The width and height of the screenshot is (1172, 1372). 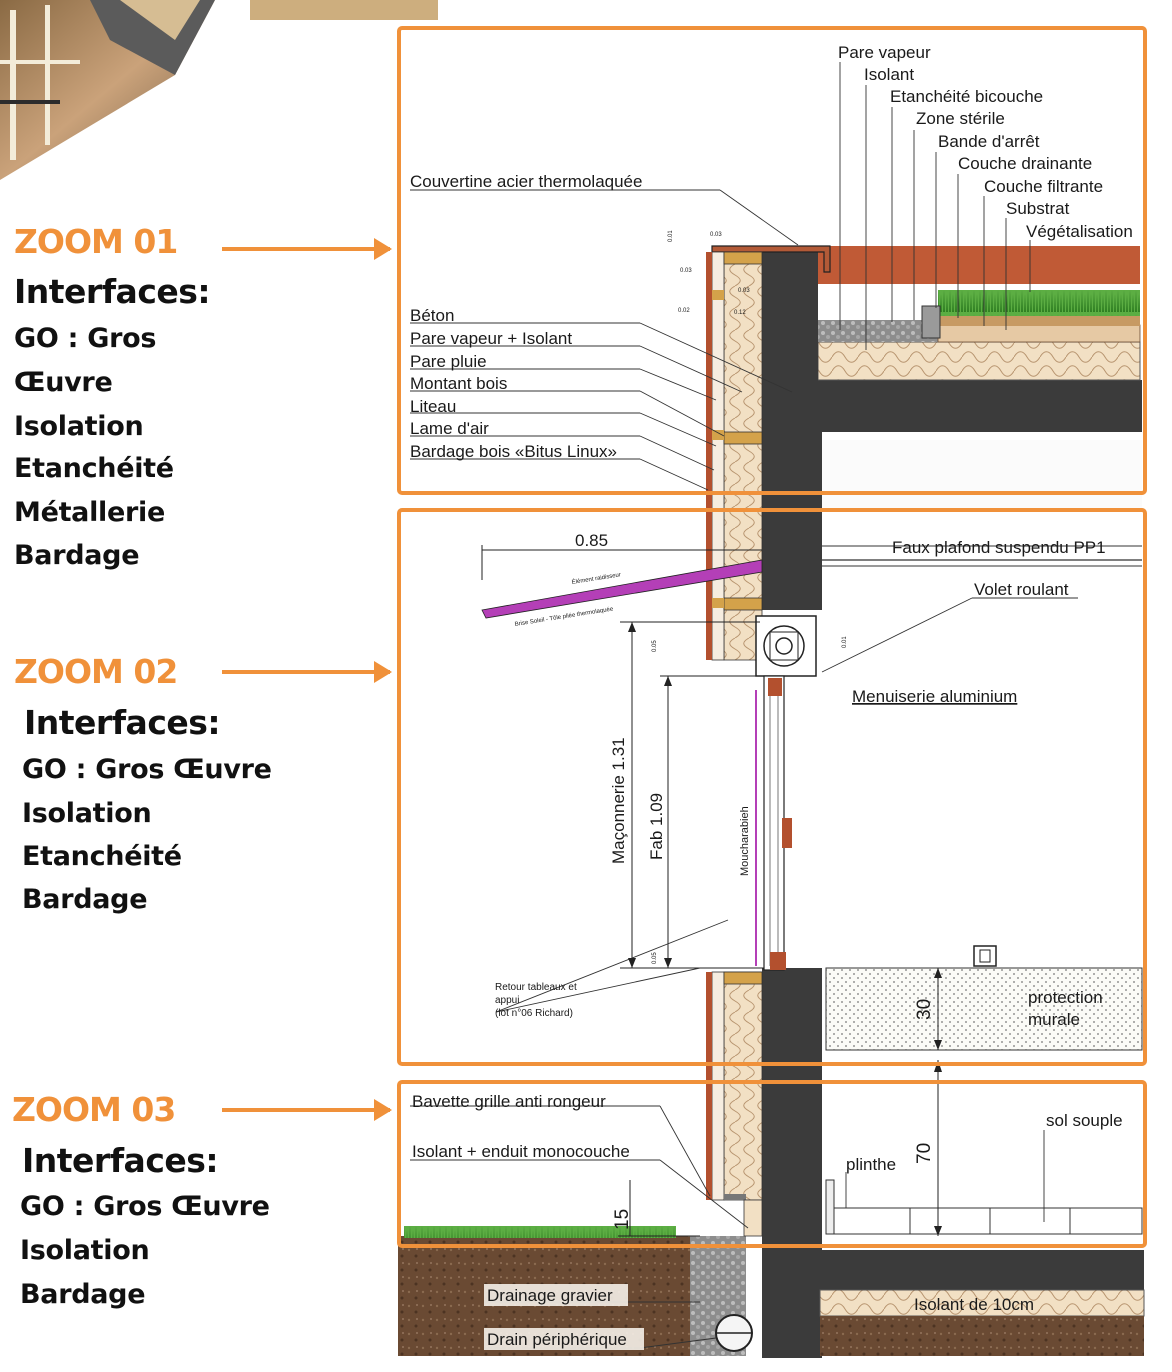 I want to click on dim-001: 0.01, so click(x=845, y=642).